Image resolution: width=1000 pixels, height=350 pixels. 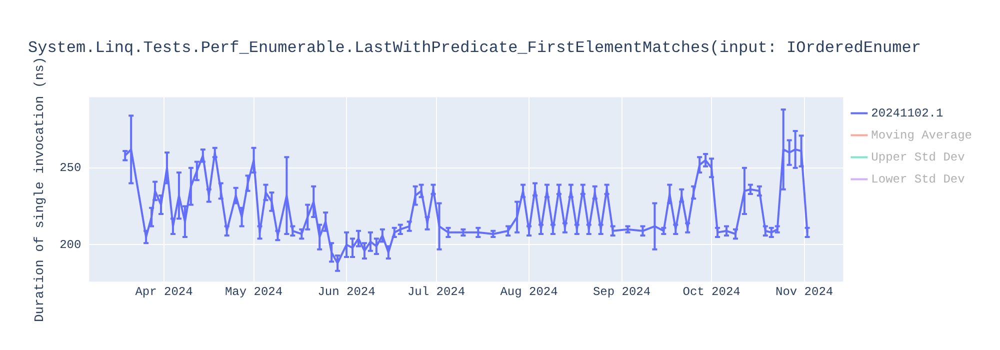 I want to click on legend-label: 20241102.1, so click(x=907, y=113).